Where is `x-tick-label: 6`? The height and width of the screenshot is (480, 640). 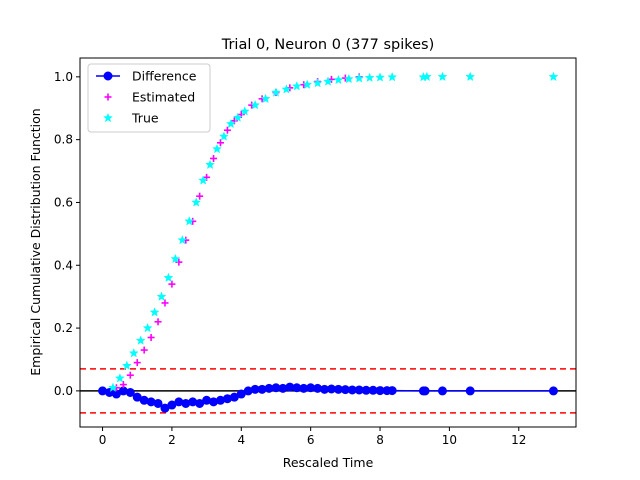
x-tick-label: 6 is located at coordinates (311, 440).